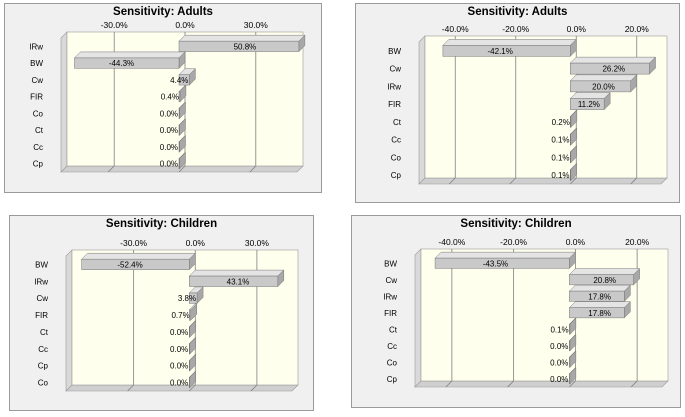 The width and height of the screenshot is (685, 417). Describe the element at coordinates (238, 281) in the screenshot. I see `data-label: 43.1%` at that location.